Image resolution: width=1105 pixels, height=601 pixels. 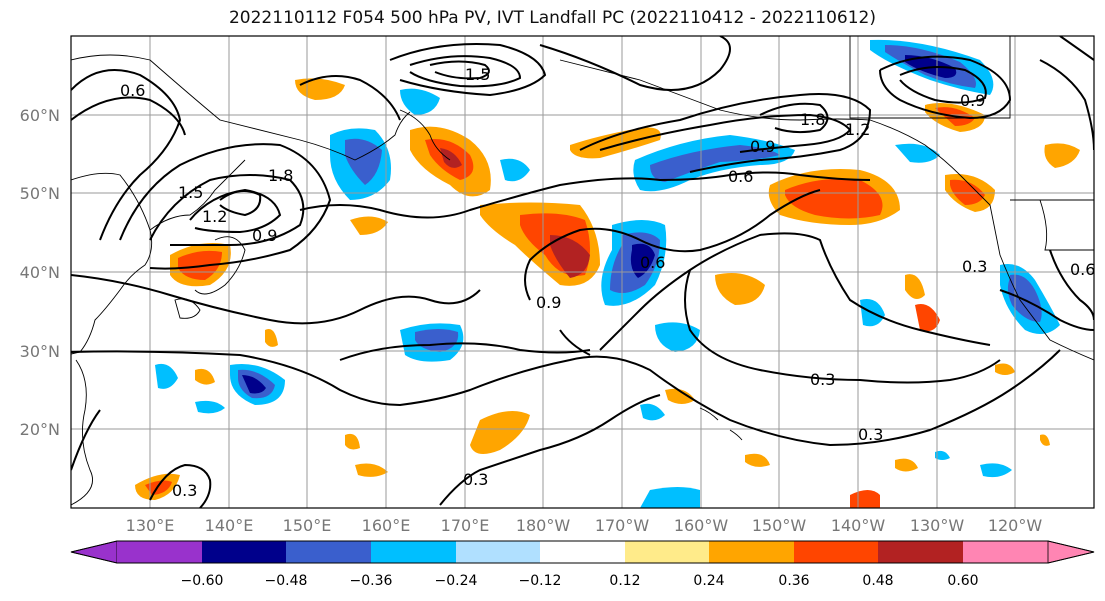 I want to click on lon-label: 140°W, so click(x=858, y=525).